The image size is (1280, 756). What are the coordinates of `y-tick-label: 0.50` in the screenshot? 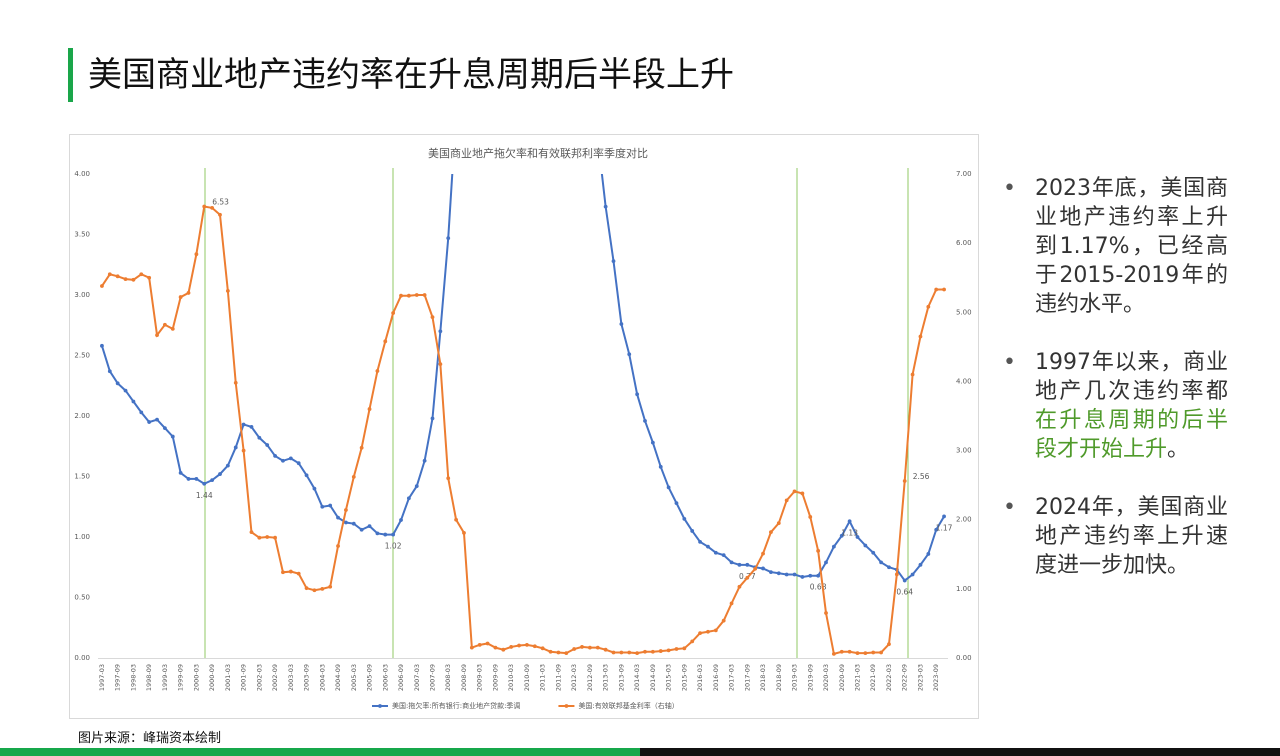 It's located at (82, 598).